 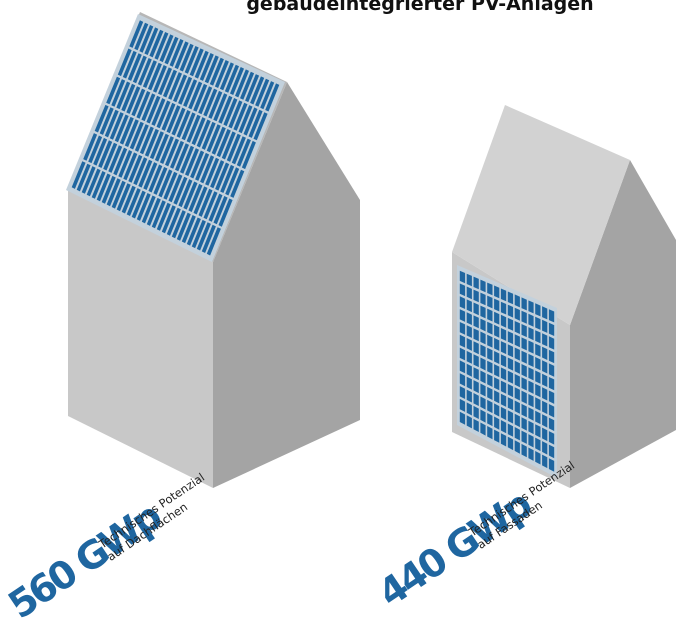 What do you see at coordinates (541, 215) in the screenshot?
I see `house-facade-roof-top` at bounding box center [541, 215].